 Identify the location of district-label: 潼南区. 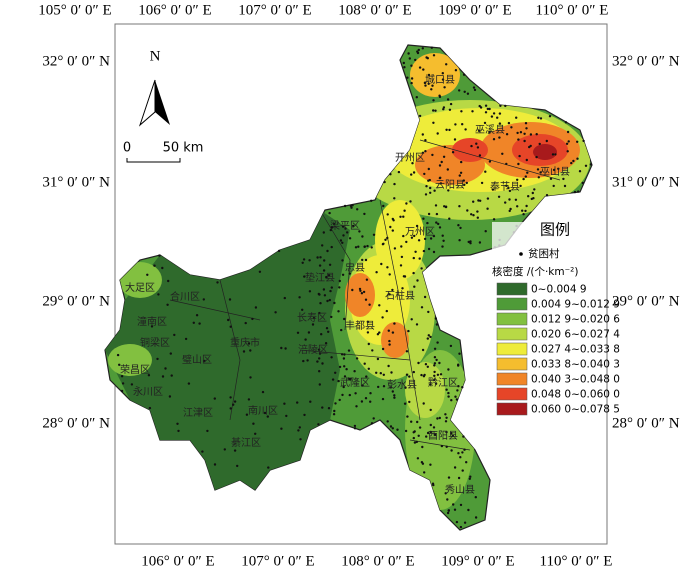
(152, 321).